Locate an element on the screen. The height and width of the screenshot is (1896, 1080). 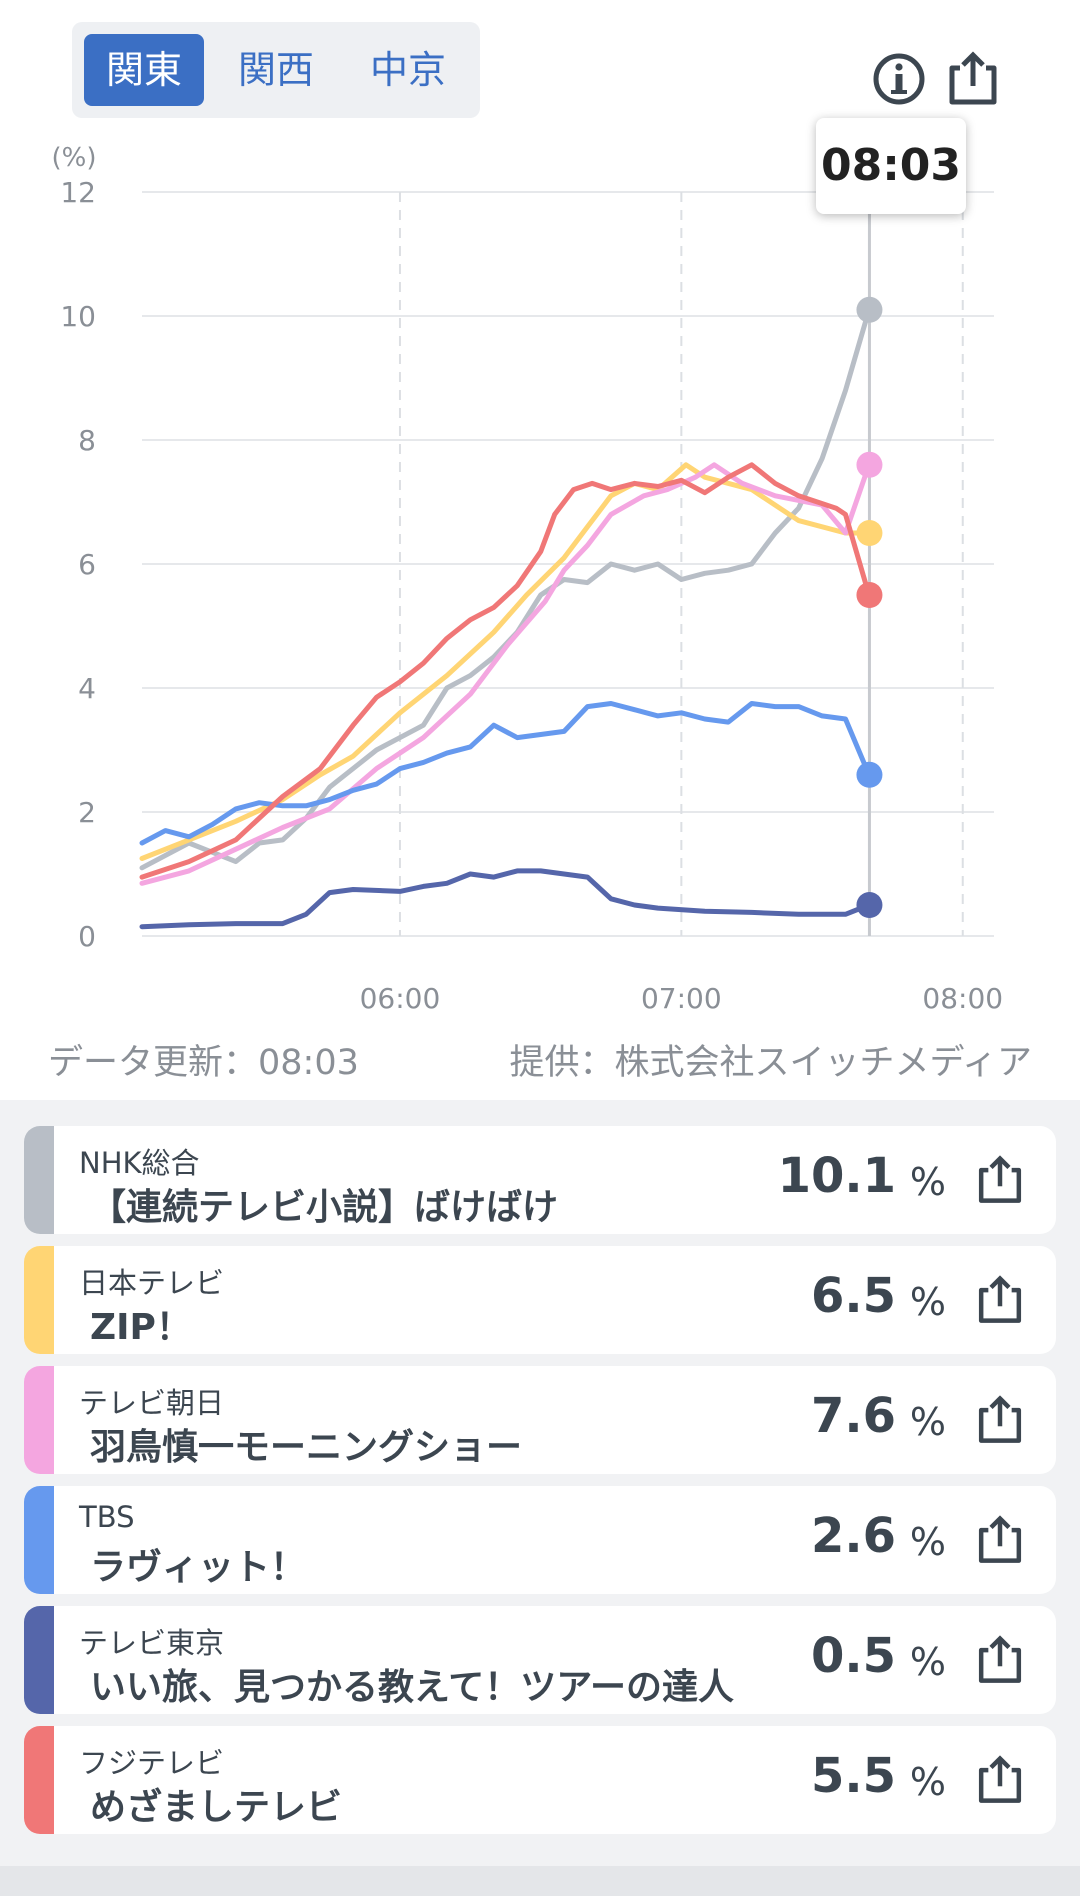
channel-card-fuji: フジテレビ めざましテレビ 5.5 % is located at coordinates (540, 1780).